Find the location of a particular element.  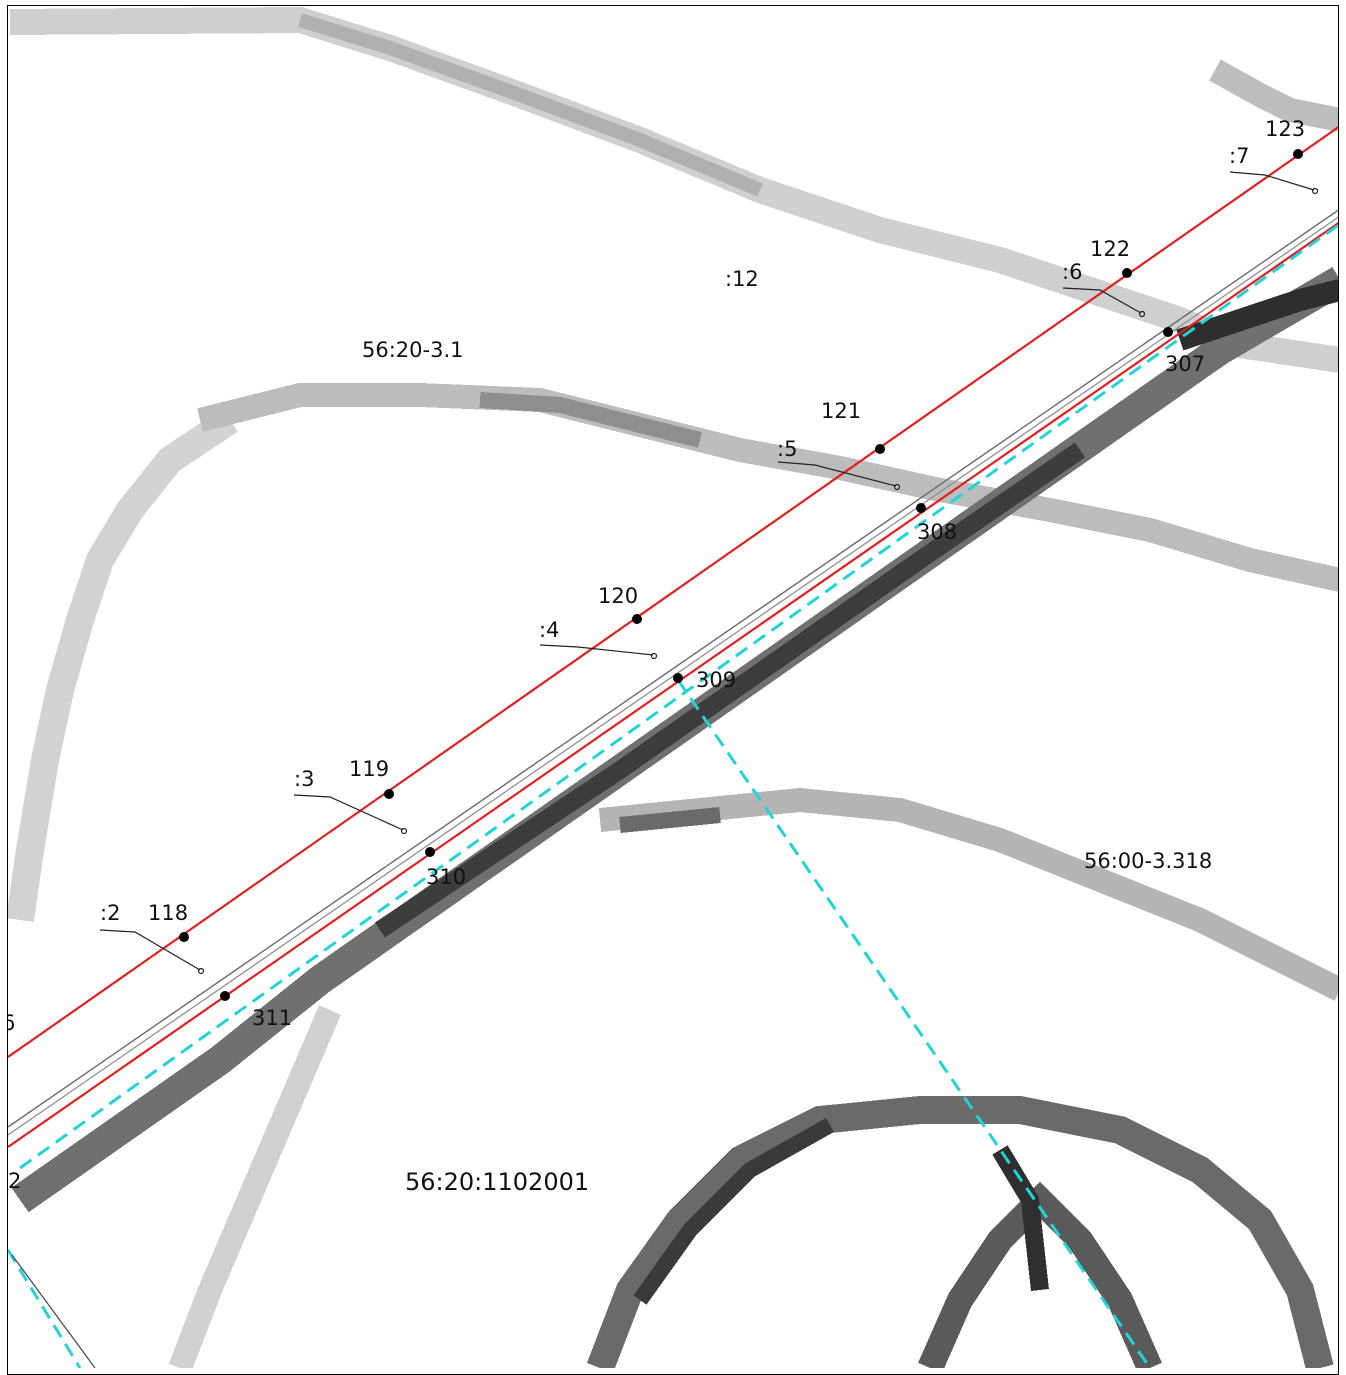

point-label-309: 309 is located at coordinates (716, 680).